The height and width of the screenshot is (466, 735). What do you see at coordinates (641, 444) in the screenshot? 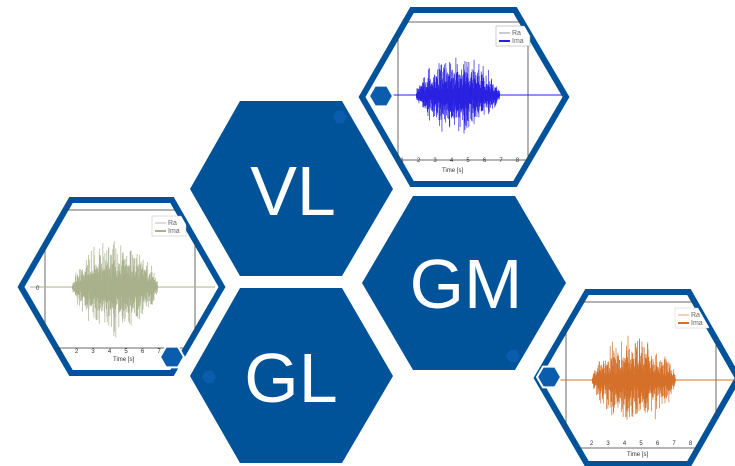
I see `panel-right-x-tick-5: 5` at bounding box center [641, 444].